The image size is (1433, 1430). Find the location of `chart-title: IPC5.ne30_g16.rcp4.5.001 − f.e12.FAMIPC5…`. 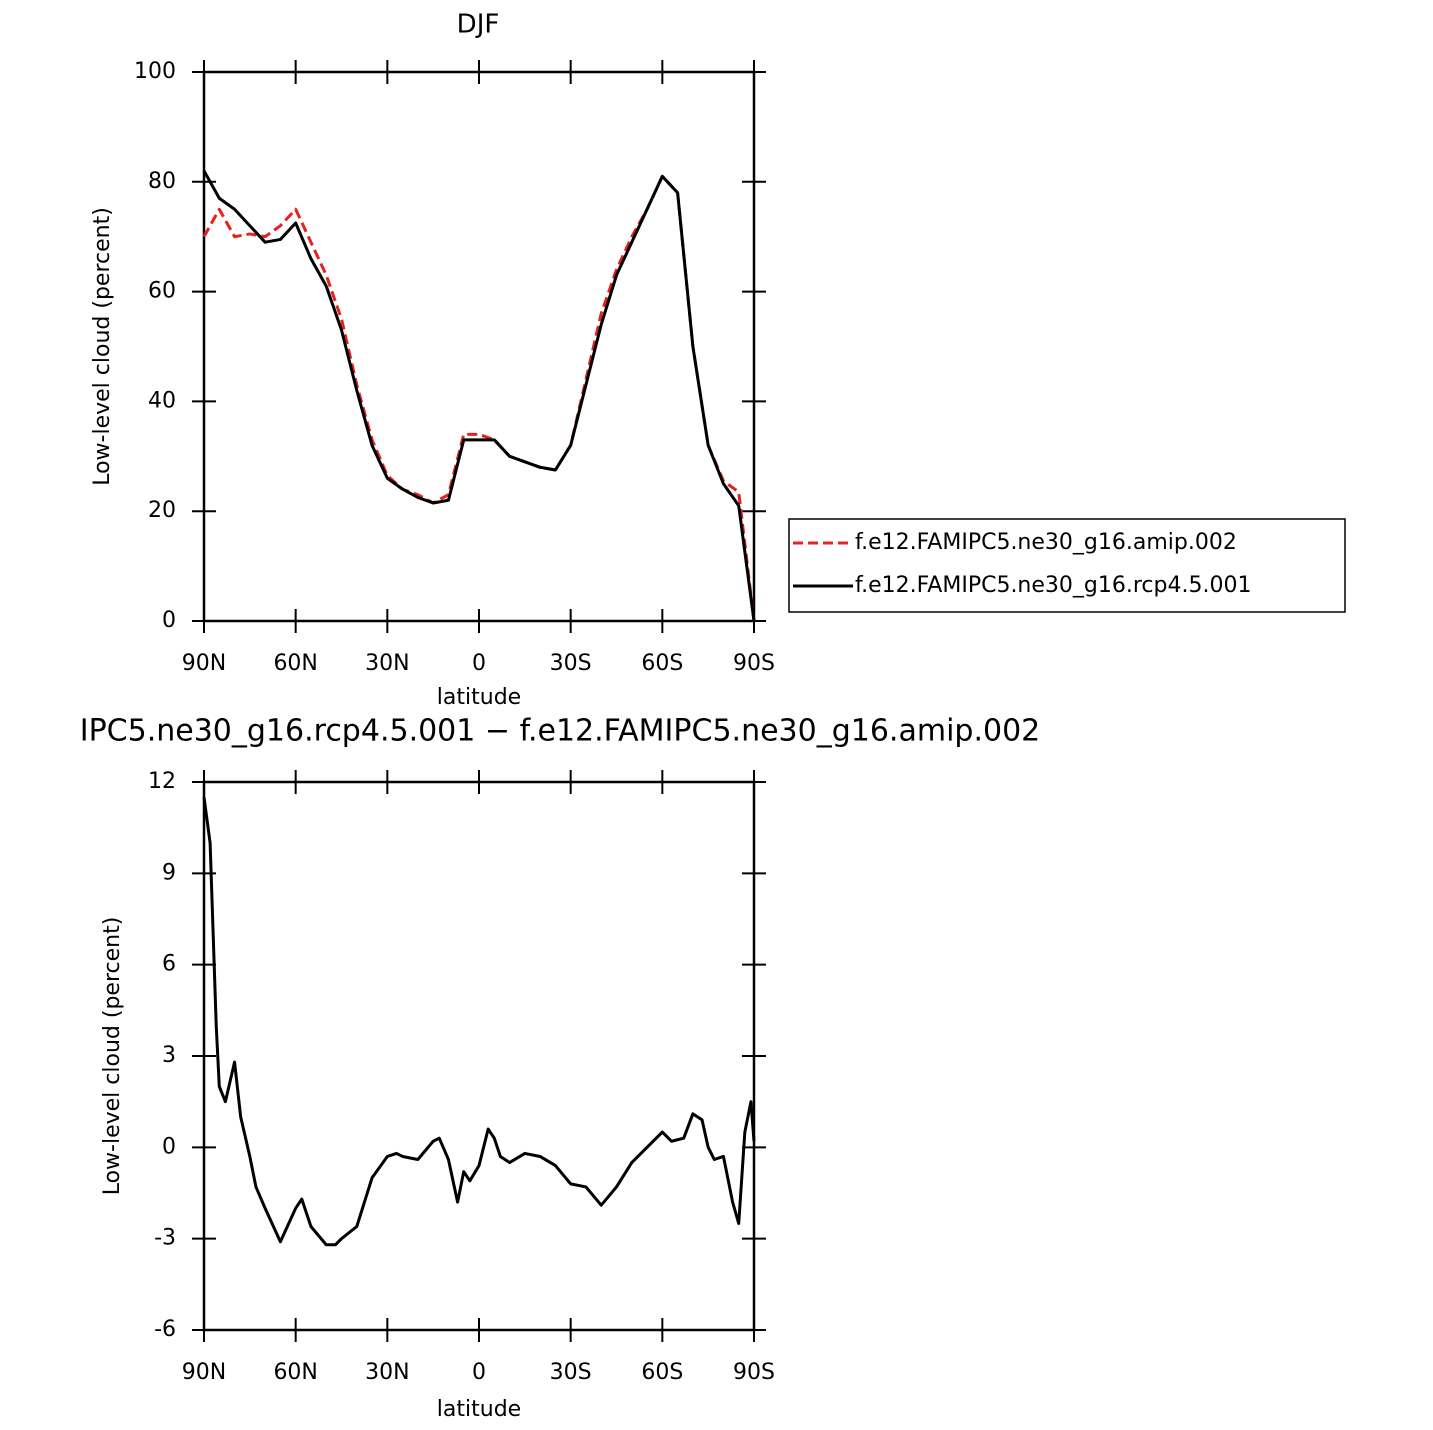

chart-title: IPC5.ne30_g16.rcp4.5.001 − f.e12.FAMIPC5… is located at coordinates (560, 731).